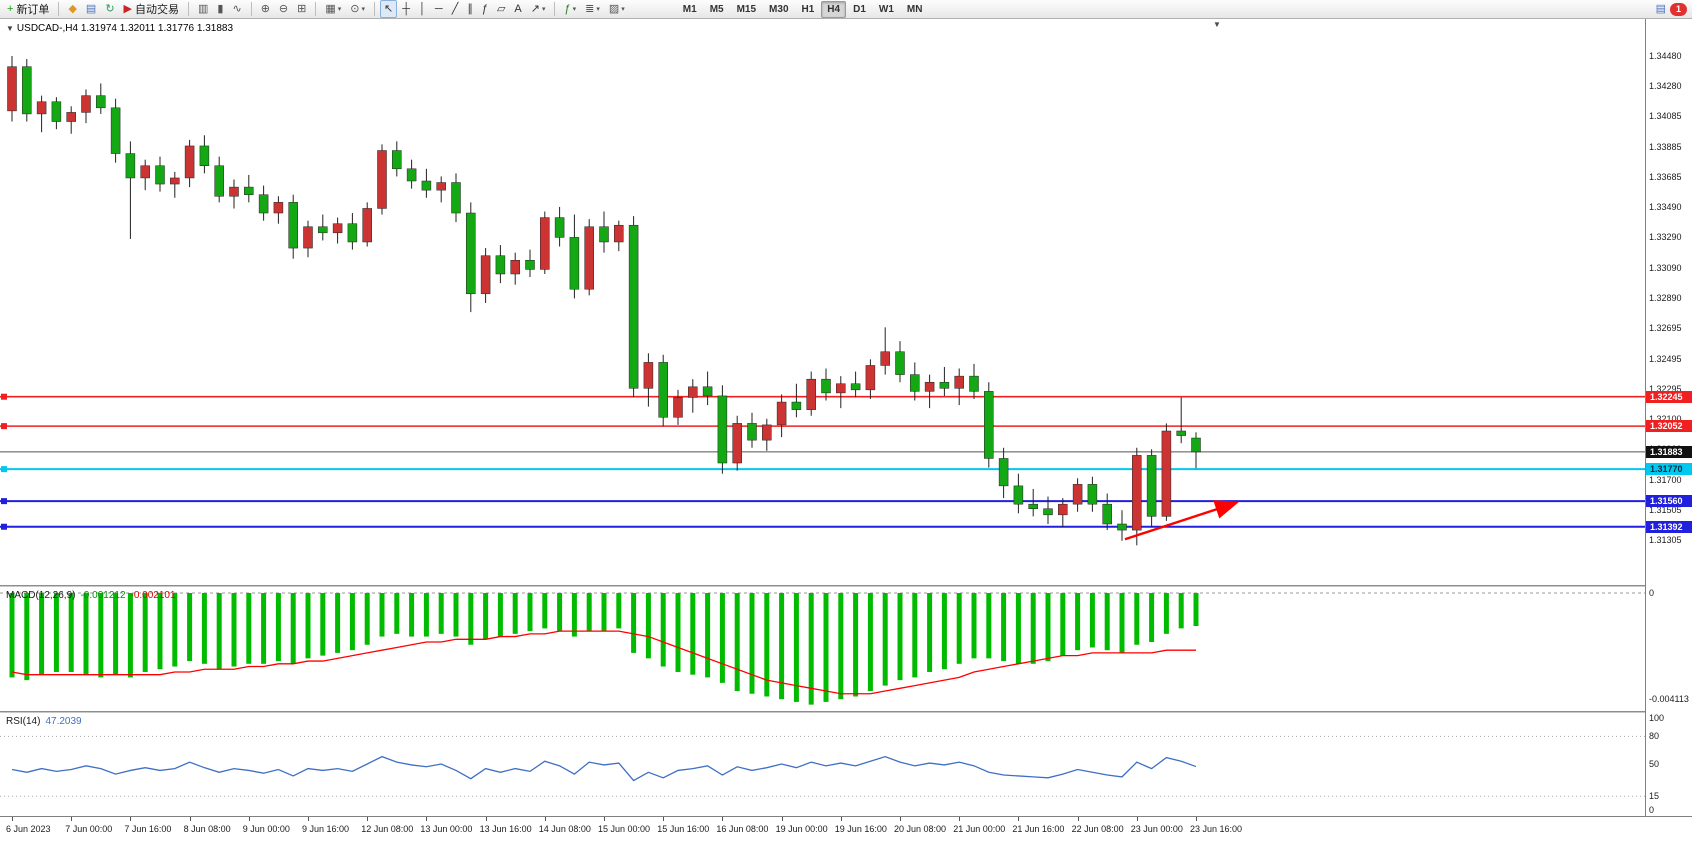 Image resolution: width=1692 pixels, height=841 pixels. What do you see at coordinates (4, 526) in the screenshot?
I see `support-line-blue-2-handle` at bounding box center [4, 526].